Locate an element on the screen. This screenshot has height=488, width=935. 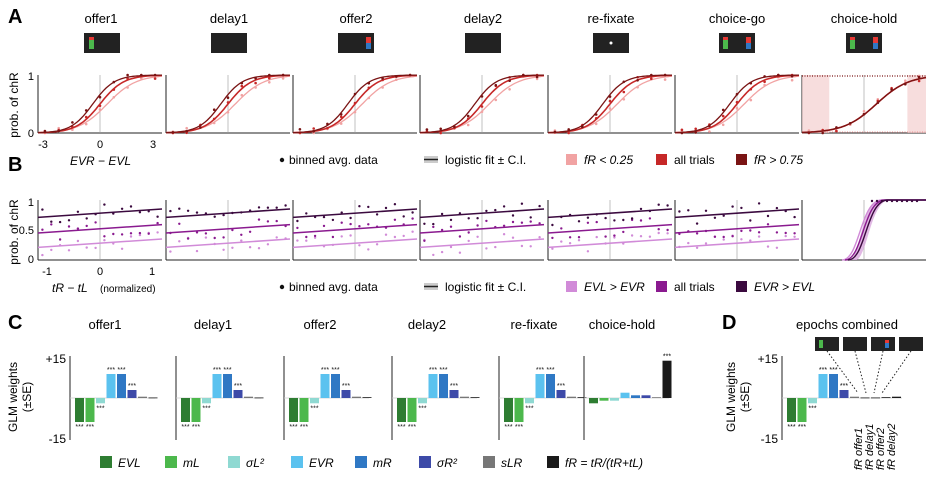
d-label: fR offer2 is located at coordinates (881, 449).